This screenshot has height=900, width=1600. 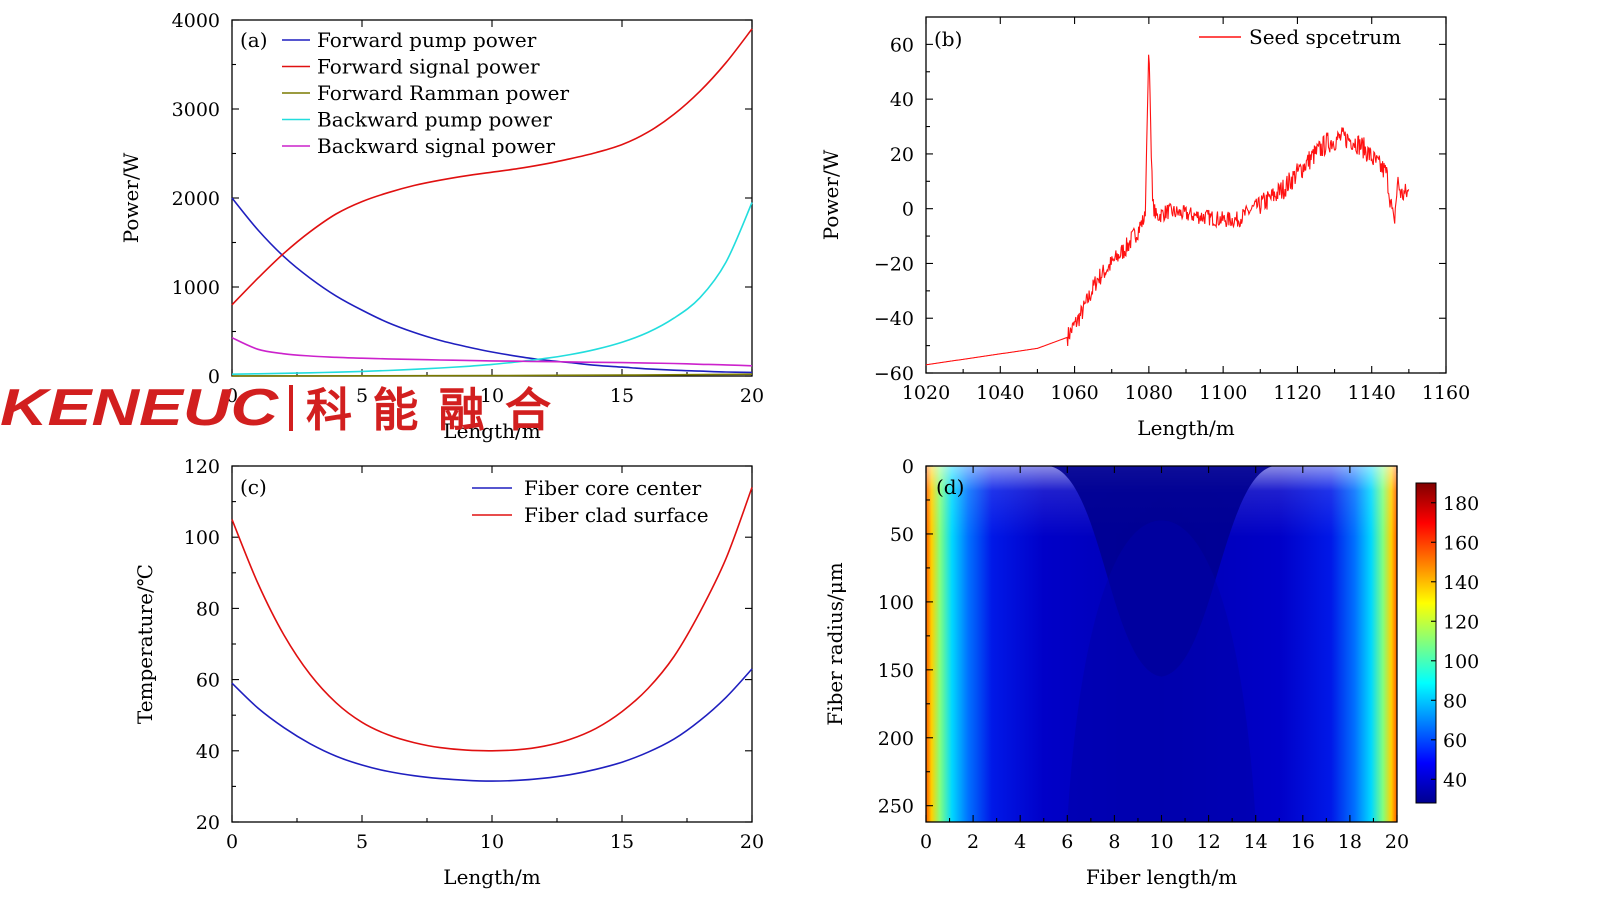 I want to click on y-tick-label: 50, so click(x=902, y=535).